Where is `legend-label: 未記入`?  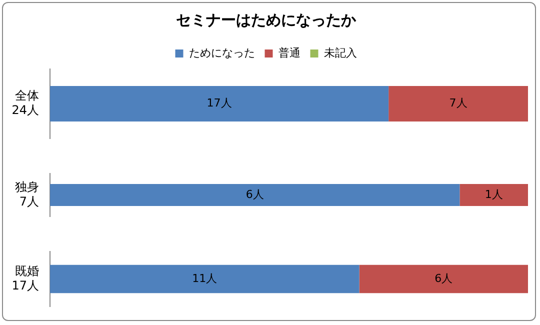 legend-label: 未記入 is located at coordinates (340, 53).